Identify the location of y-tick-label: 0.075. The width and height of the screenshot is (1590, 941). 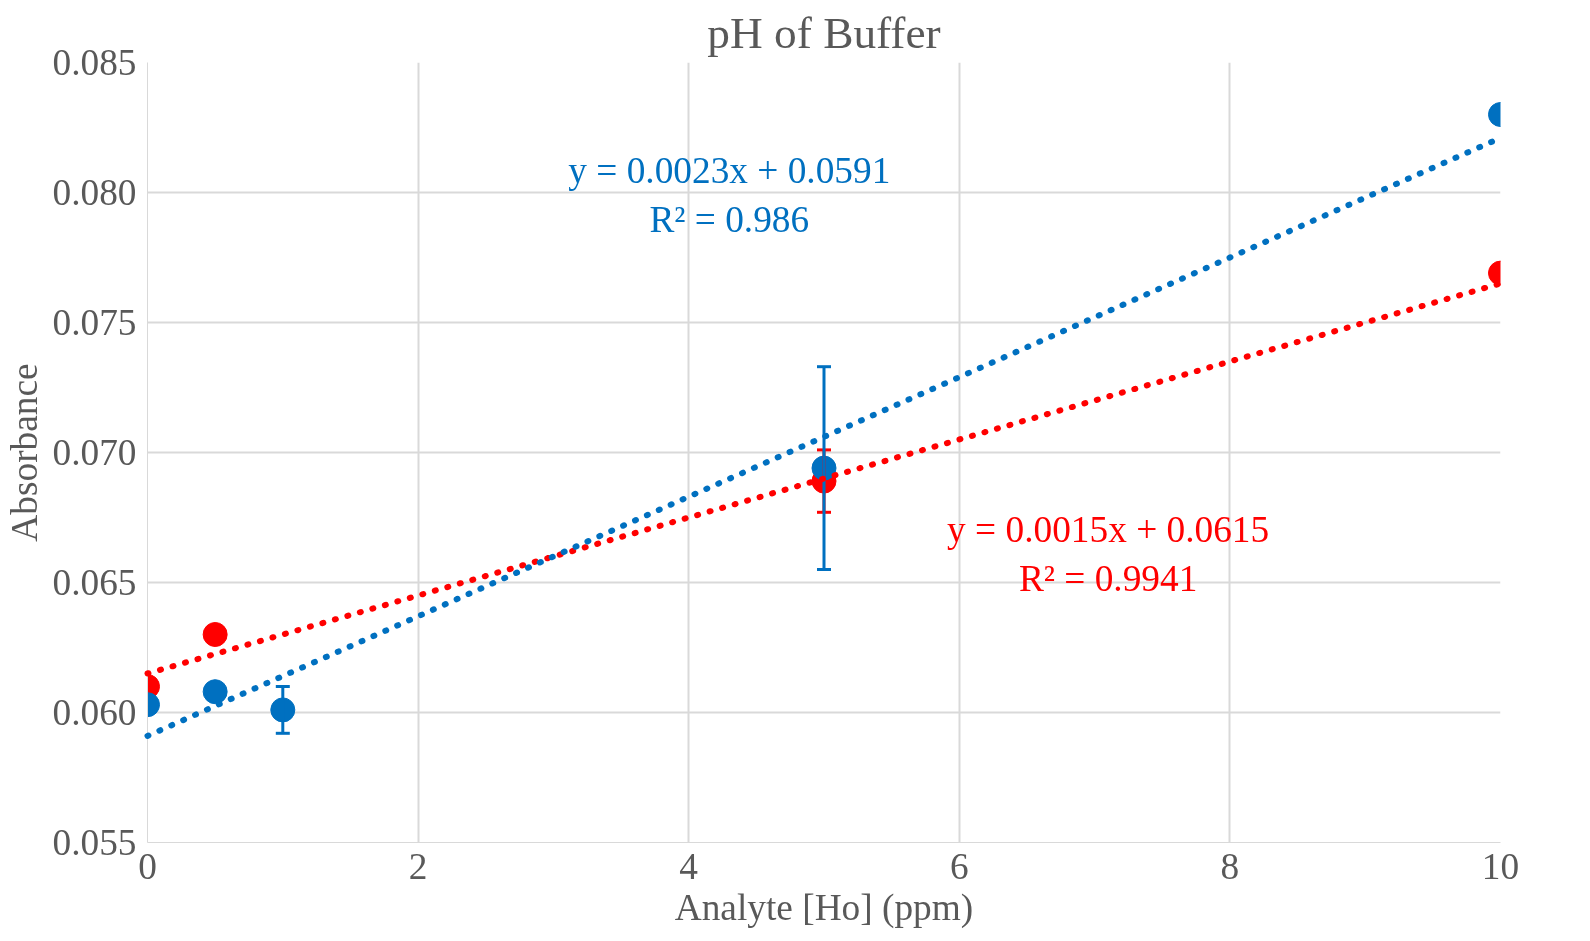
(94, 322).